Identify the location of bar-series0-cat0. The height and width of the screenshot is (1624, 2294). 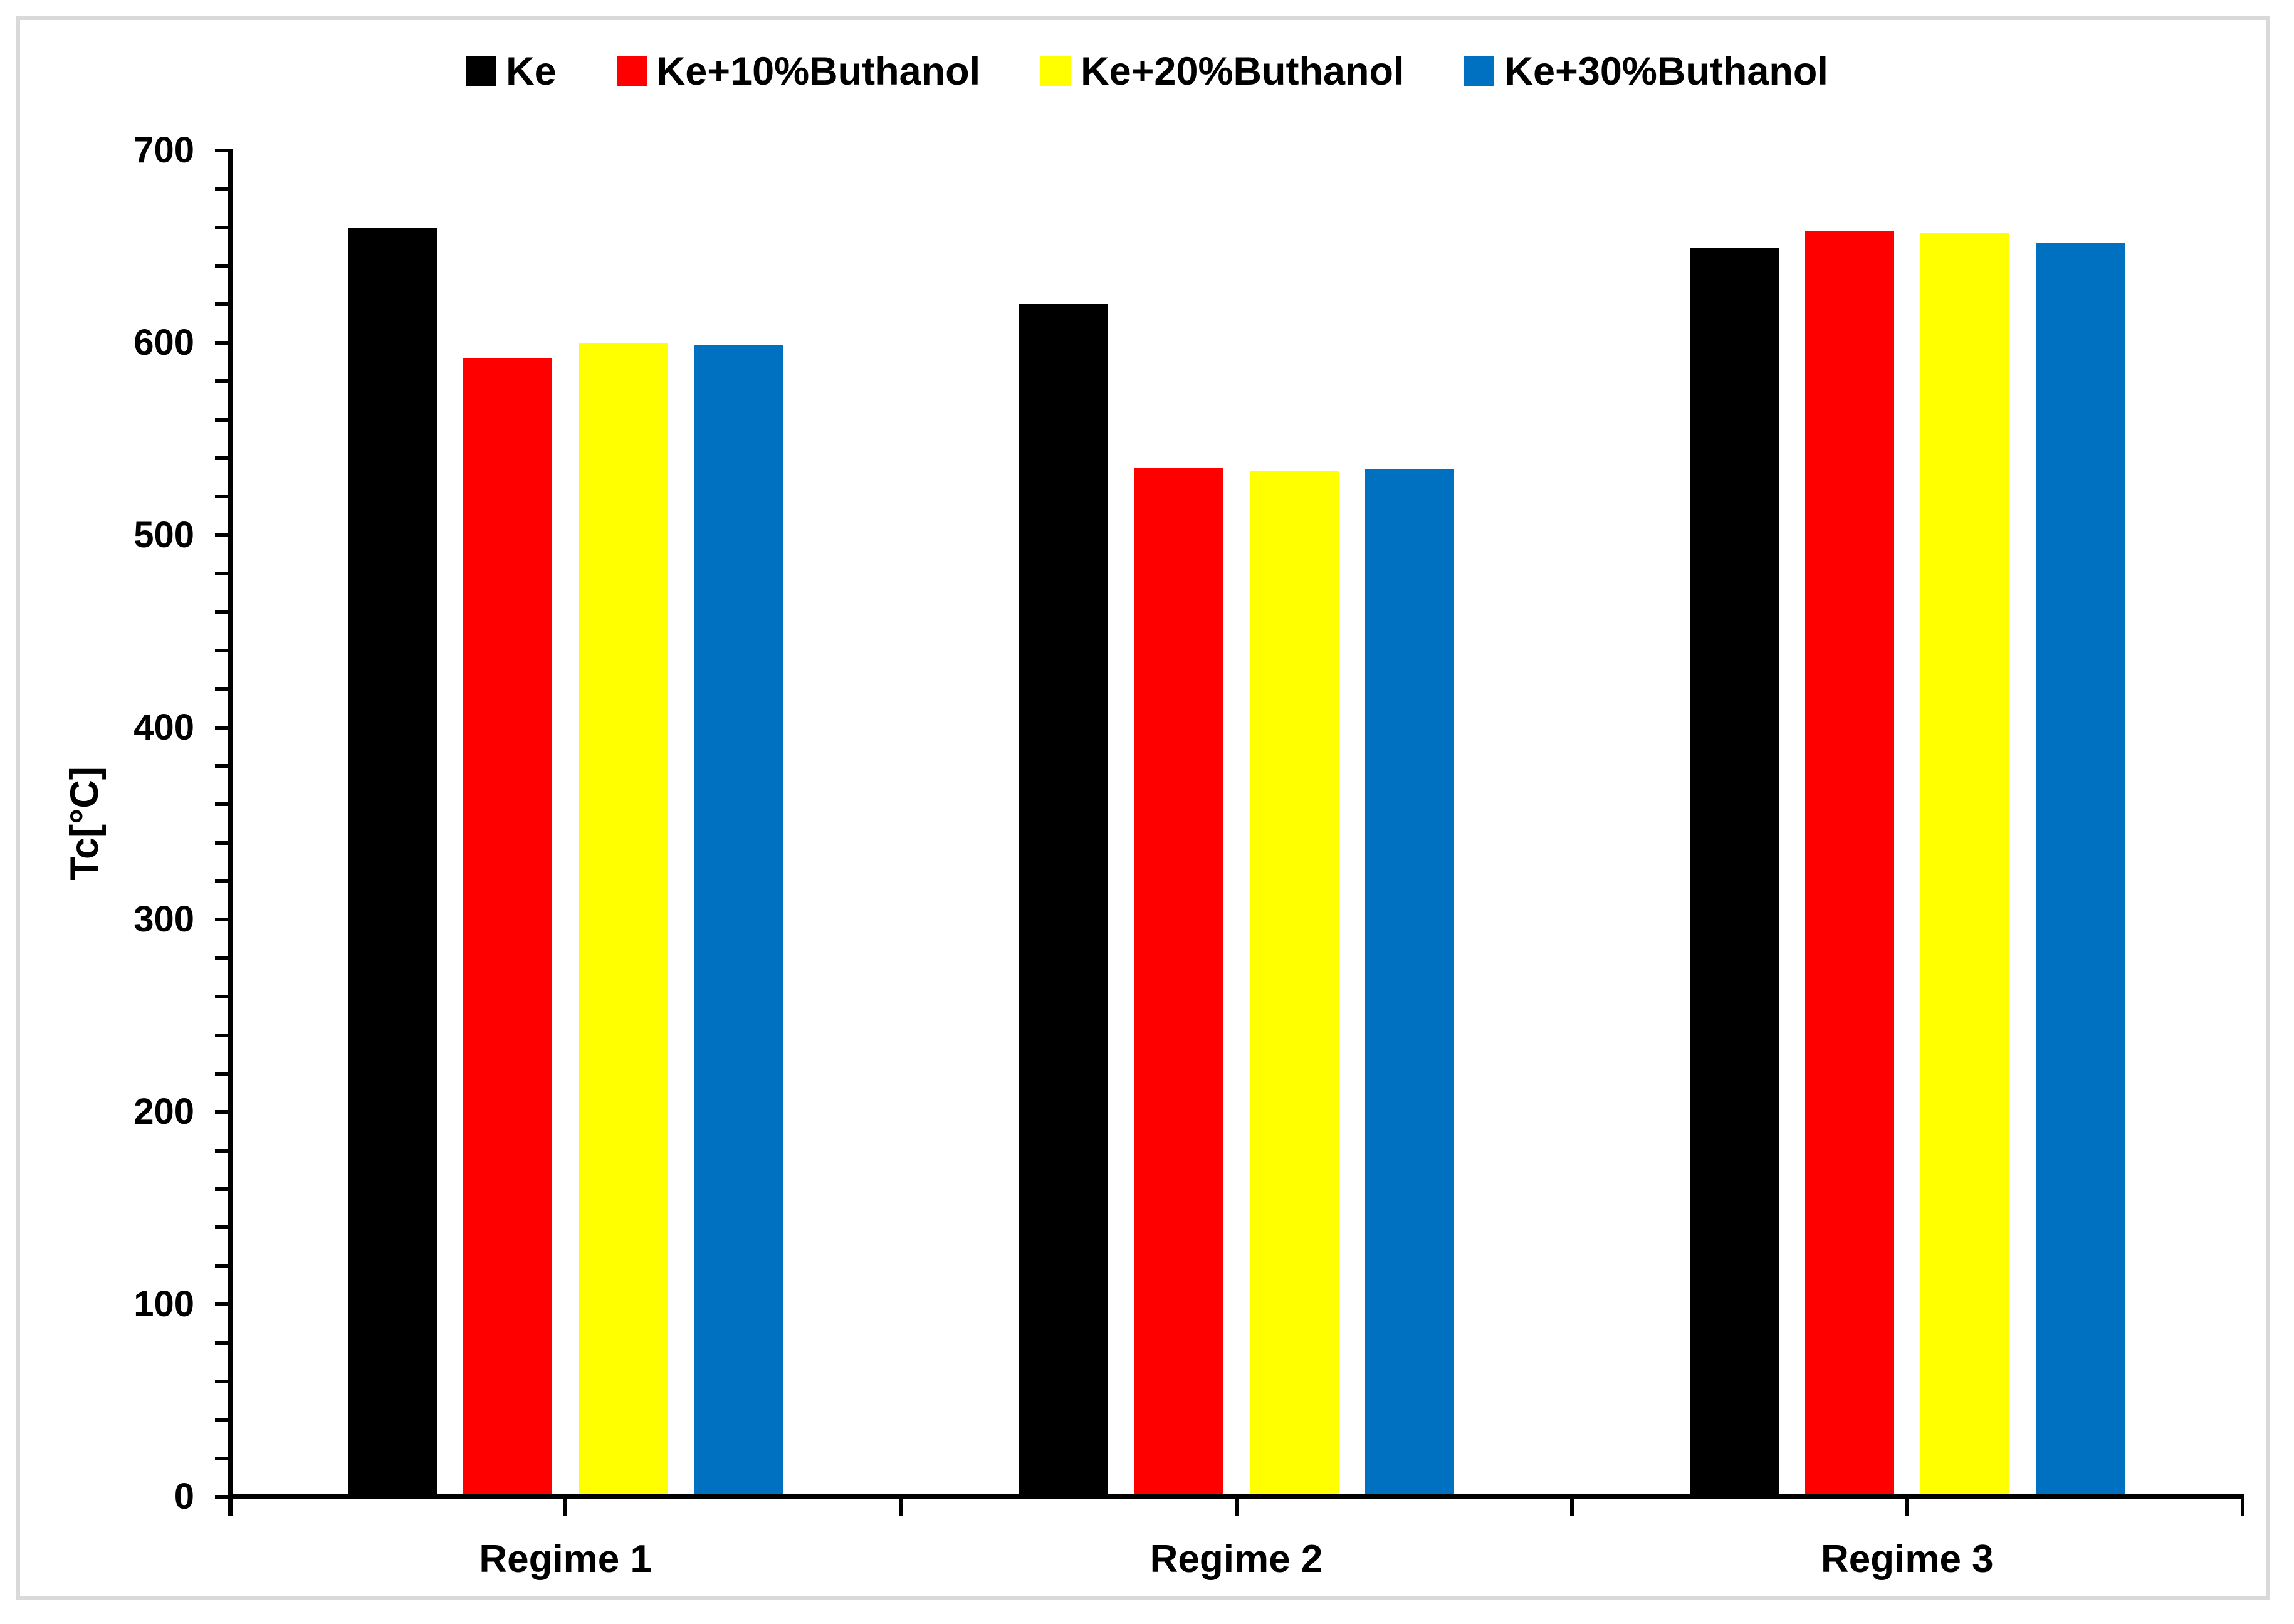
(393, 862).